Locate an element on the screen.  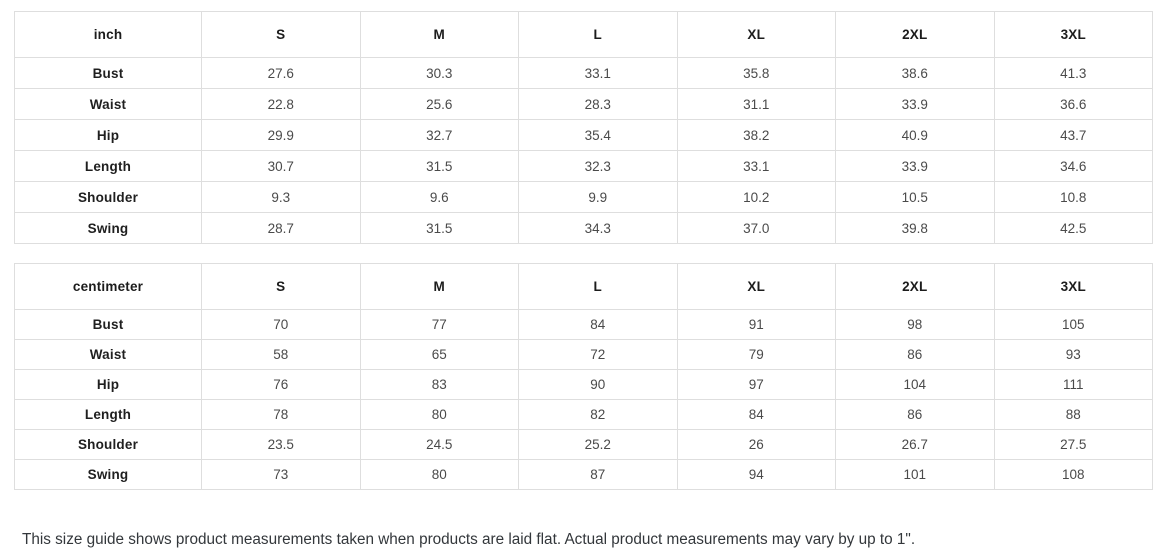
measurement-cell: 37.0 is located at coordinates (756, 228).